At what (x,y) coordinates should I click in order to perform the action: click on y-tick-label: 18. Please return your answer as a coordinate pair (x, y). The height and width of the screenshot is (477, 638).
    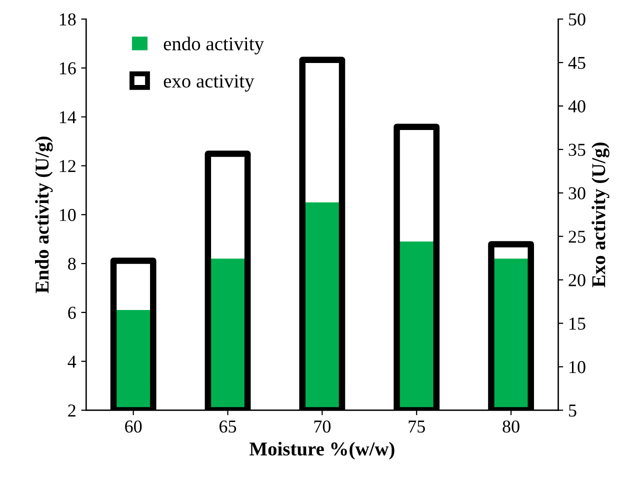
    Looking at the image, I should click on (68, 19).